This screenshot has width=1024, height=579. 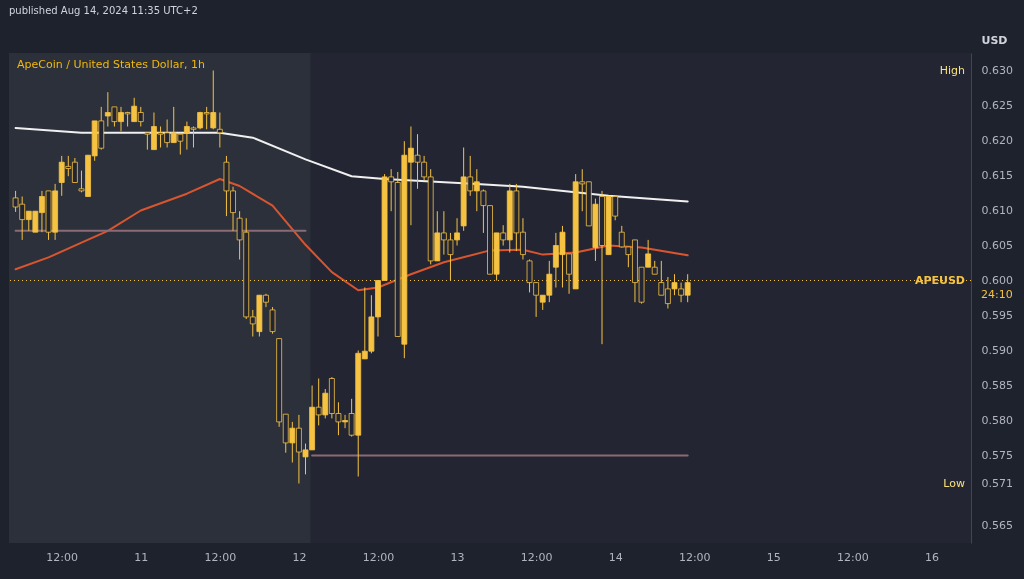 What do you see at coordinates (952, 70) in the screenshot?
I see `annotation: High` at bounding box center [952, 70].